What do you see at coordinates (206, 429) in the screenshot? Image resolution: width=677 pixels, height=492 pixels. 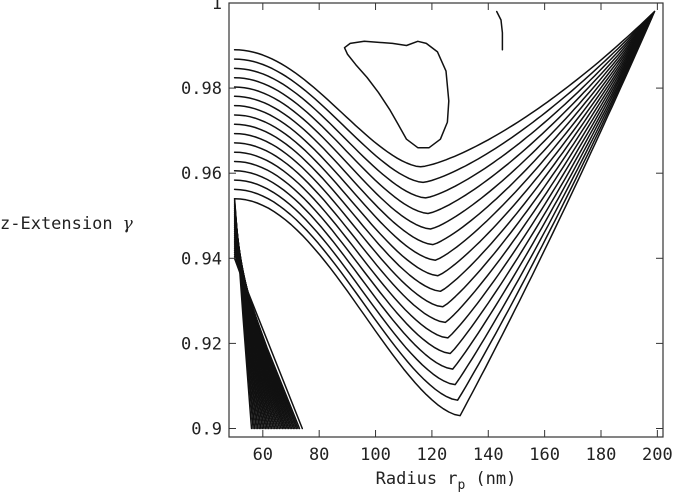 I see `y-tick-label: 0.9` at bounding box center [206, 429].